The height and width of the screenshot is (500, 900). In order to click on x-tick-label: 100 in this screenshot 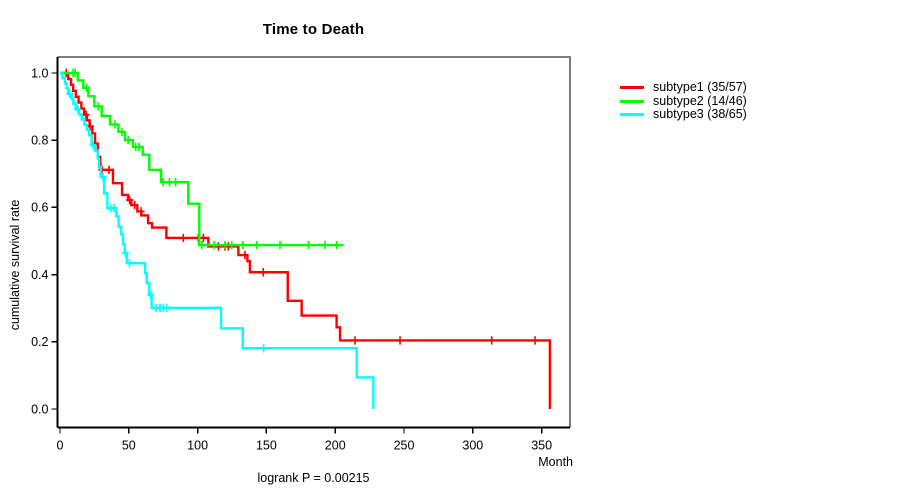, I will do `click(197, 446)`.